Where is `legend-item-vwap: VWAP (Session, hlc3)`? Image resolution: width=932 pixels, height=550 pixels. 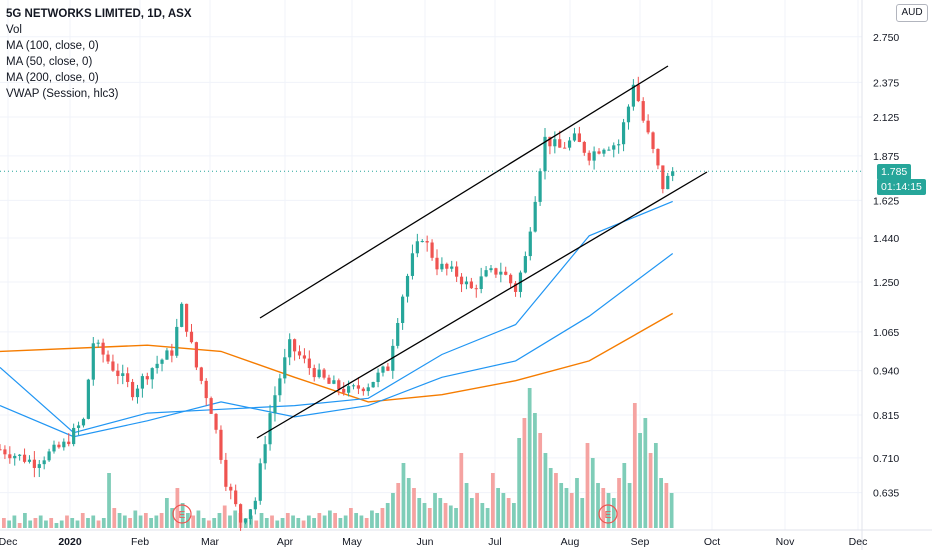
legend-item-vwap: VWAP (Session, hlc3) is located at coordinates (62, 94).